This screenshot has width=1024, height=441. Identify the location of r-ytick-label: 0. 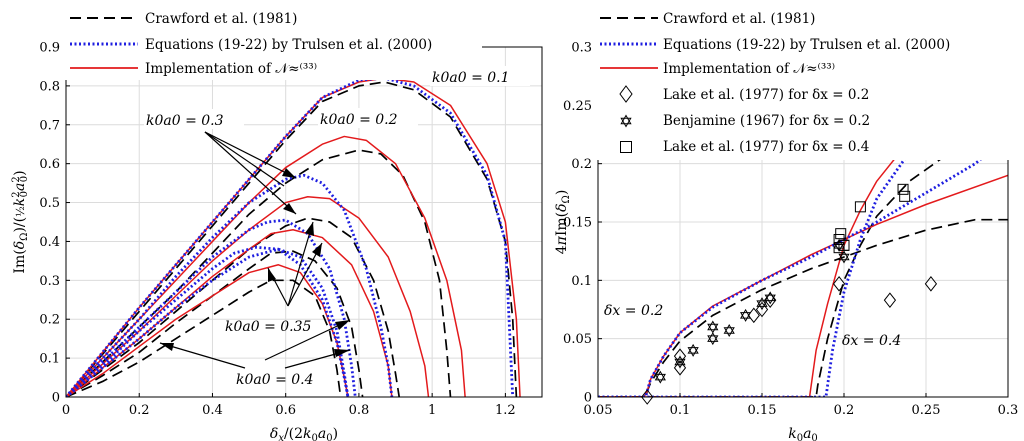
(588, 398).